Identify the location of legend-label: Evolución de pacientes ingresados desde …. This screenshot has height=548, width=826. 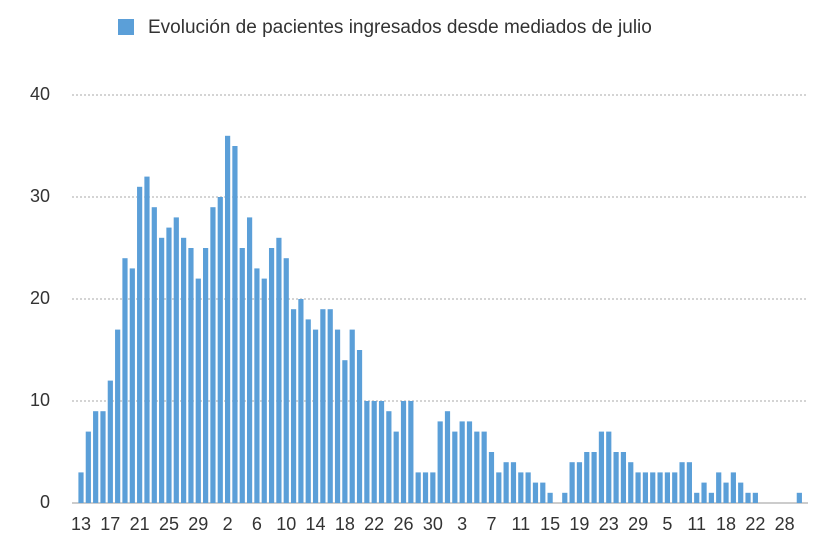
(400, 27).